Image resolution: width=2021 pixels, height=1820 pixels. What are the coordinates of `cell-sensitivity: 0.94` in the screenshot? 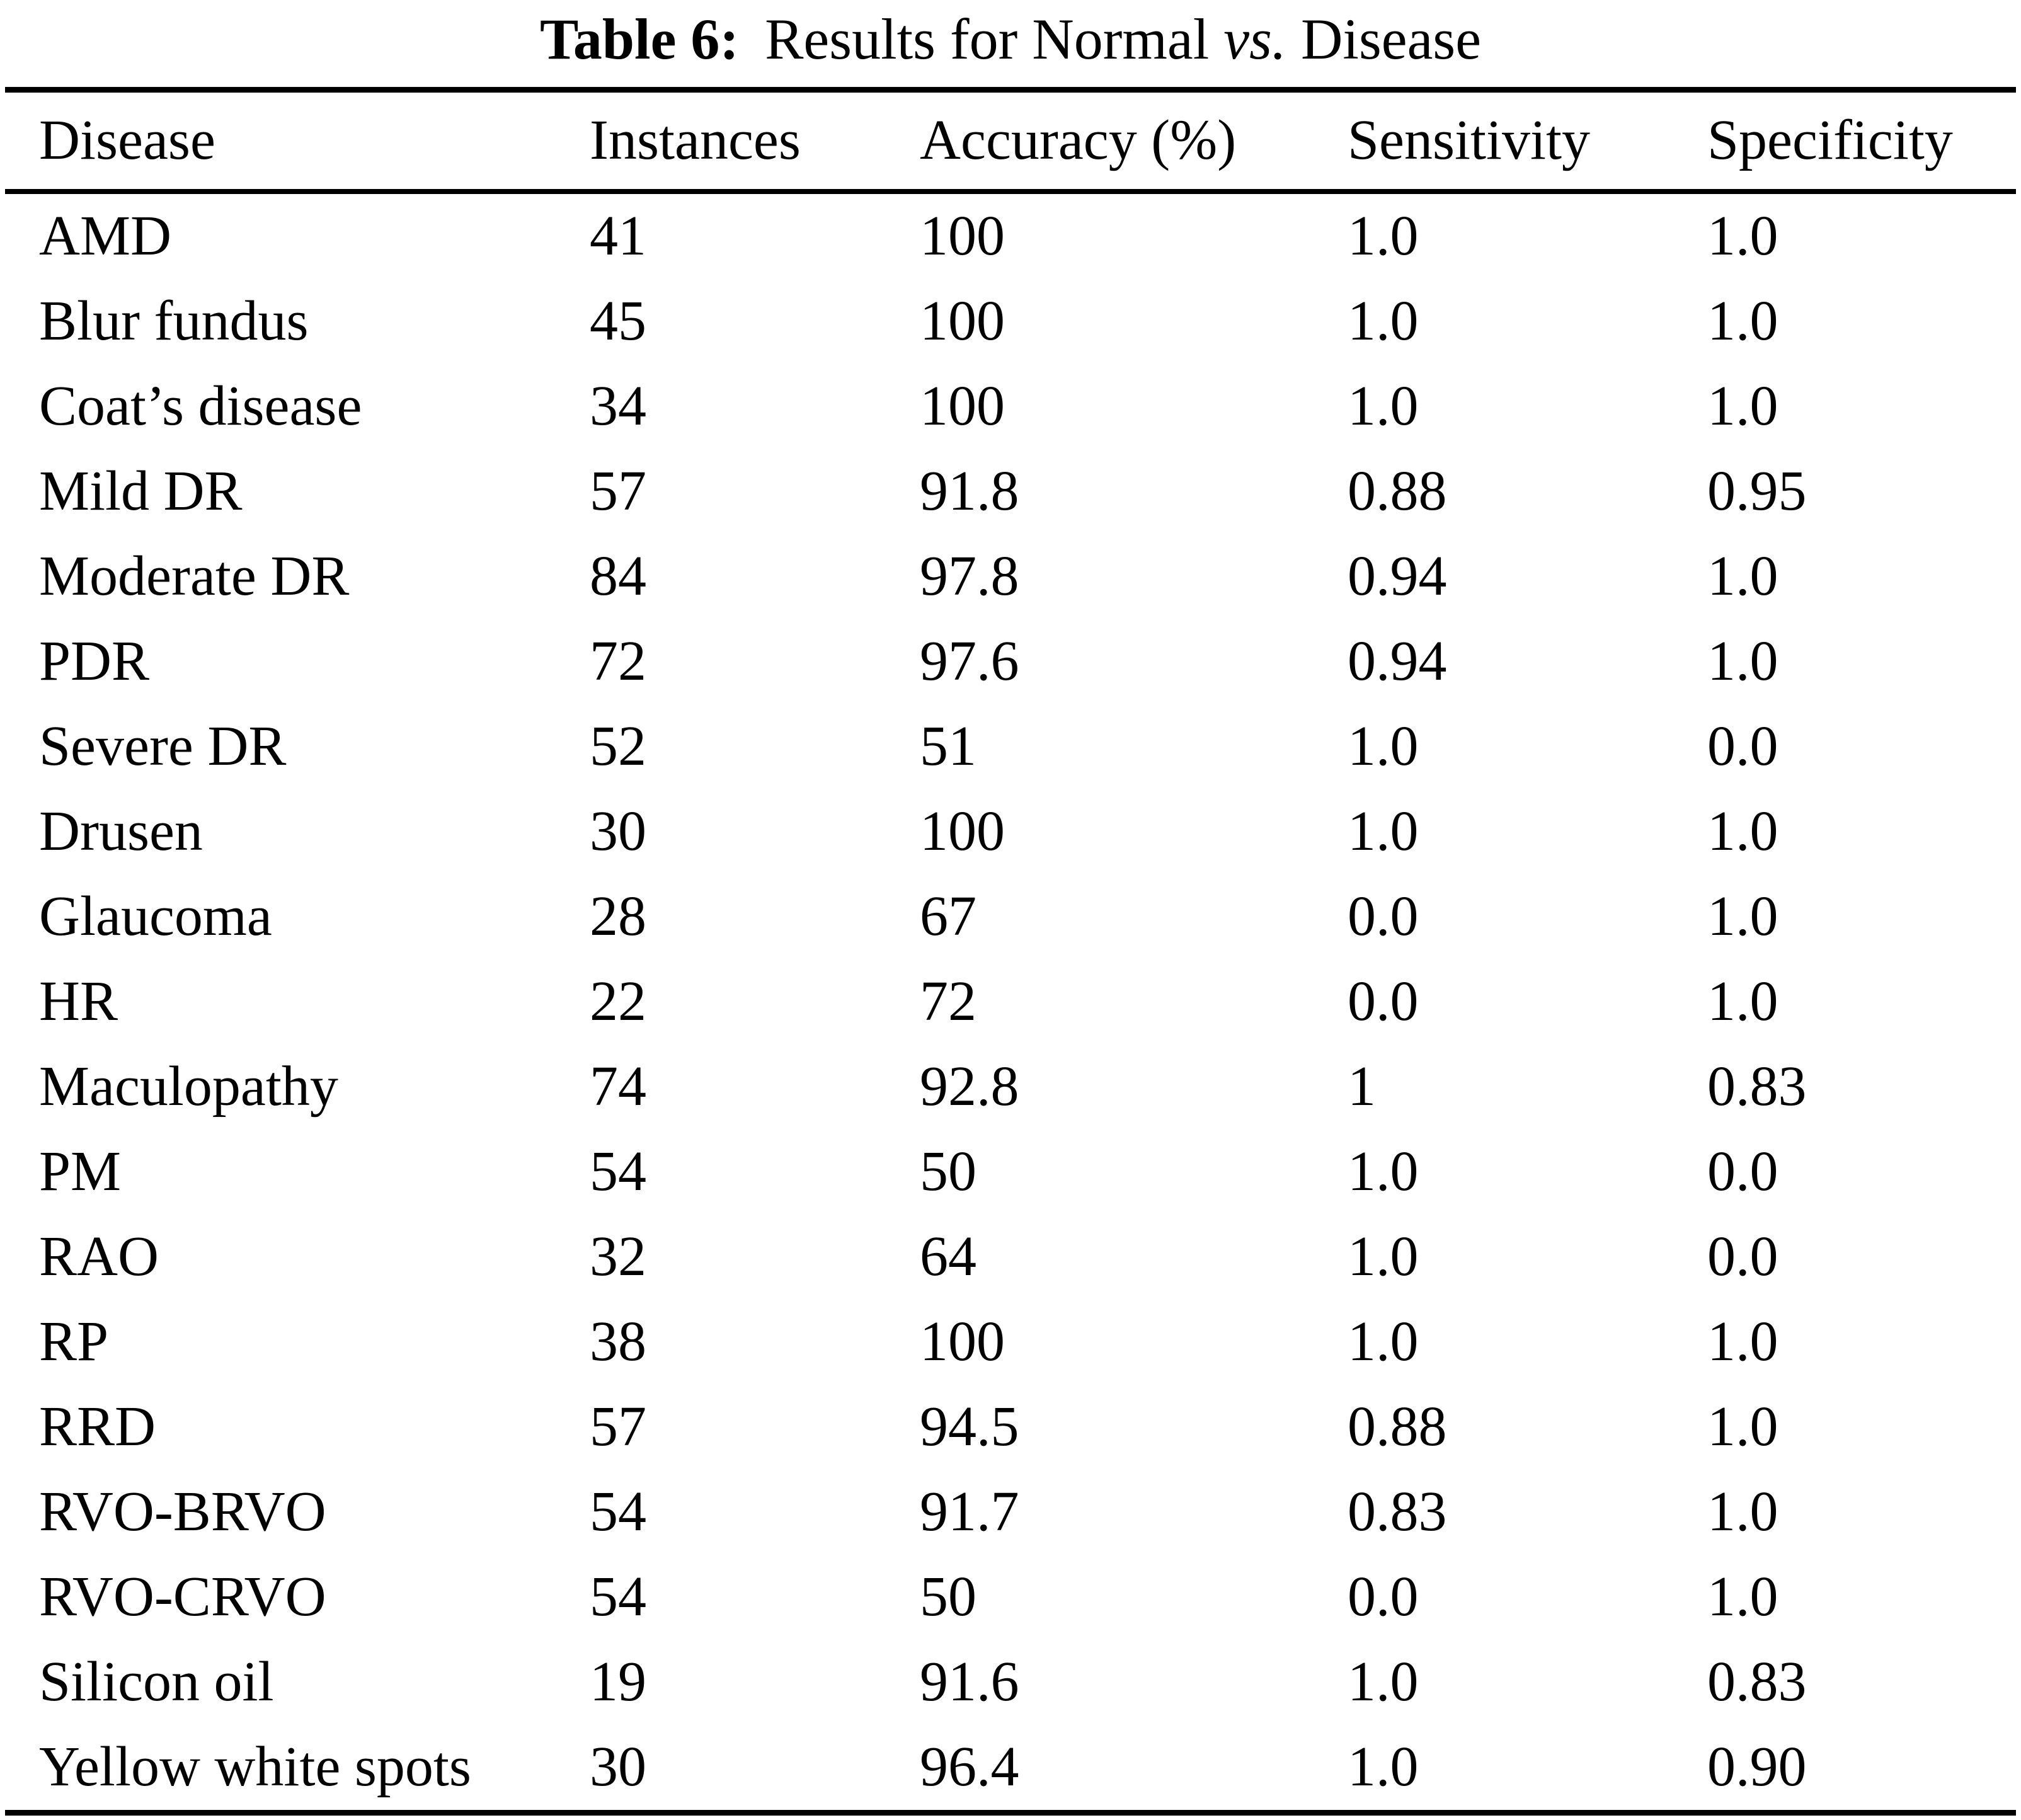 It's located at (1398, 576).